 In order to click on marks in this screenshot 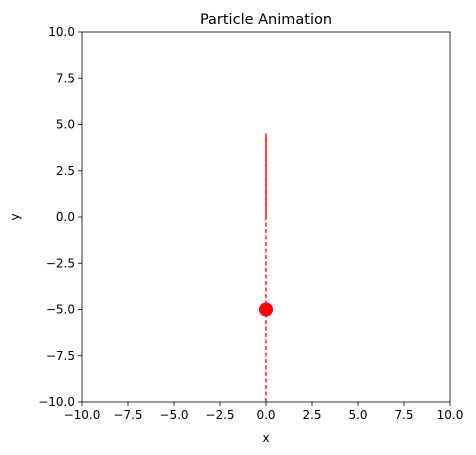, I will do `click(266, 267)`.